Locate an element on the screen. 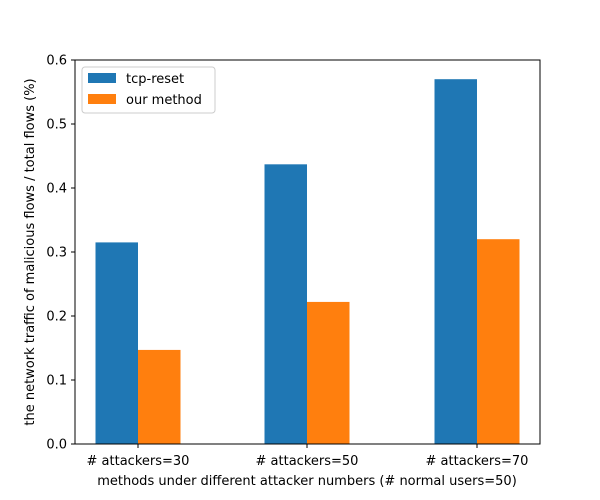  x-tick-label: # attackers=30 is located at coordinates (138, 461).